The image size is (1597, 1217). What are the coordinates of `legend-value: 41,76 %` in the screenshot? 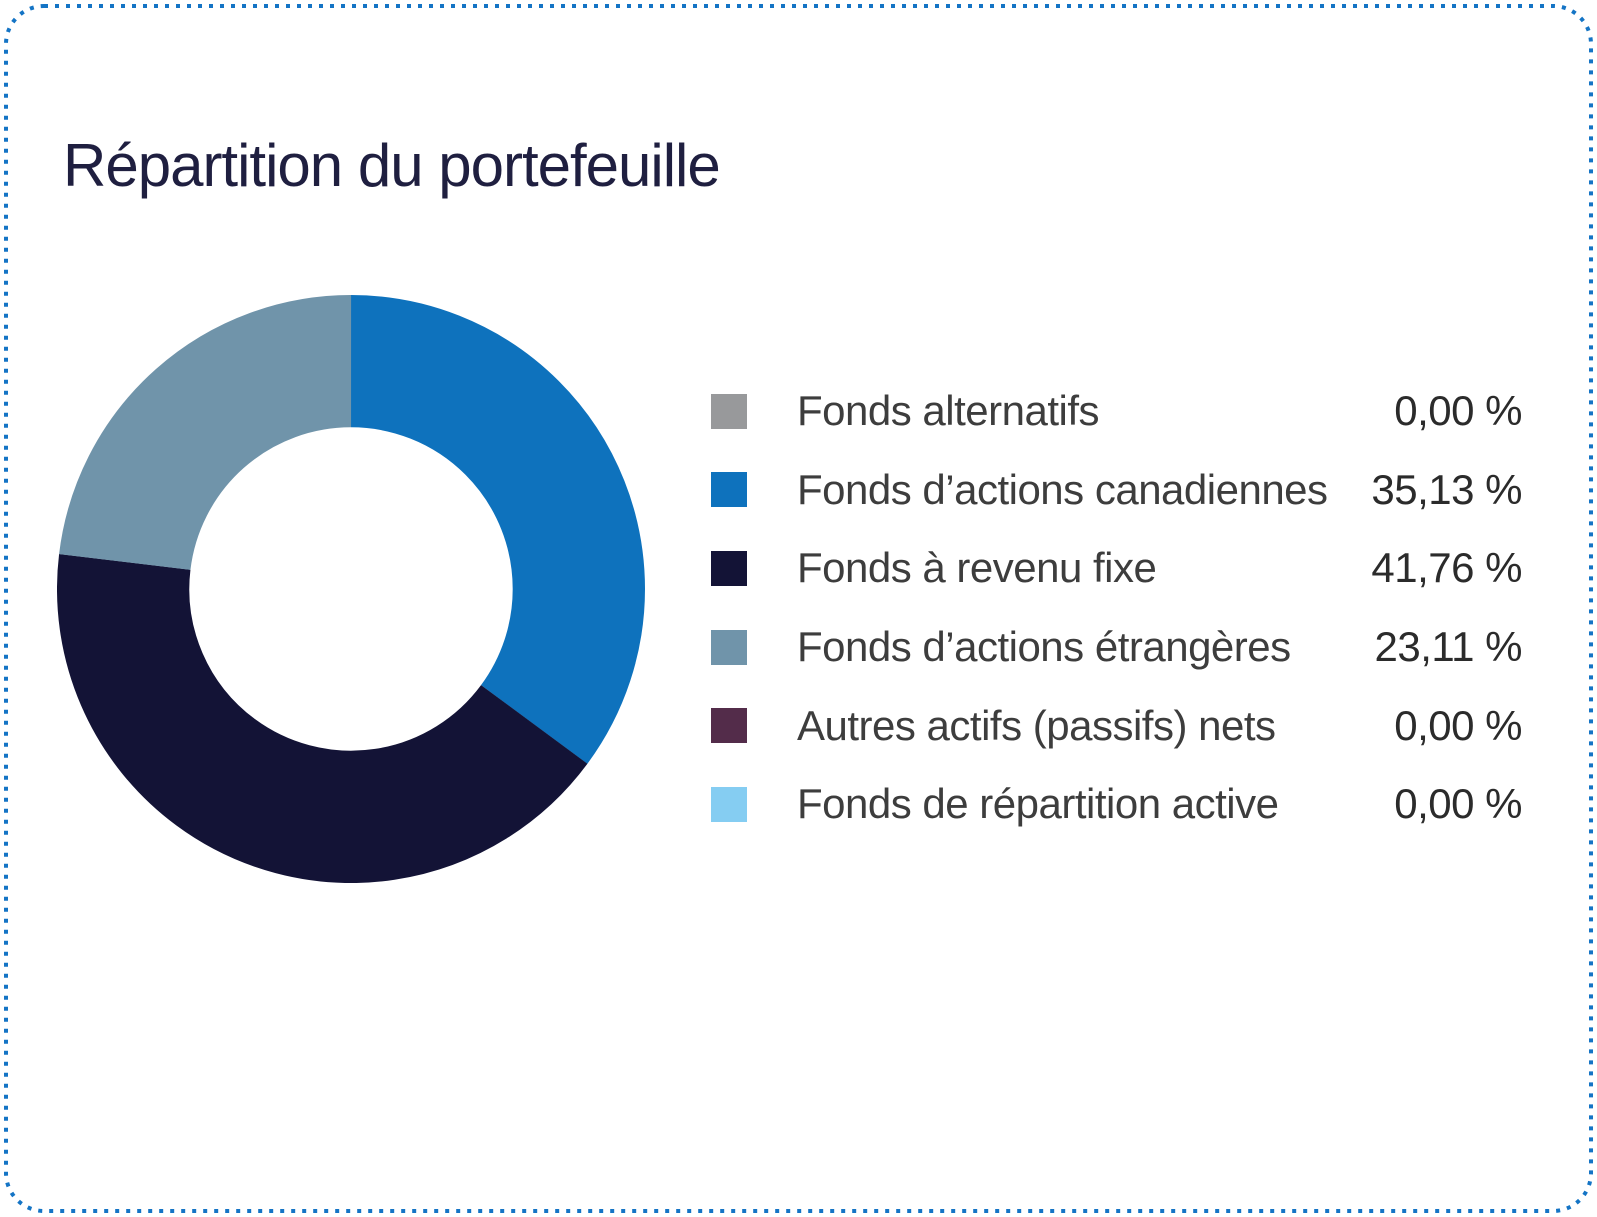 It's located at (1446, 568).